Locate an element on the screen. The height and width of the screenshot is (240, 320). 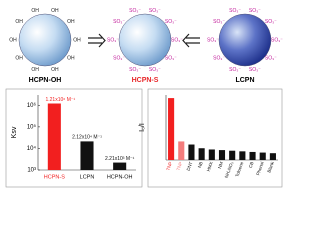
x-tick-label: CB is located at coordinates (251, 165).